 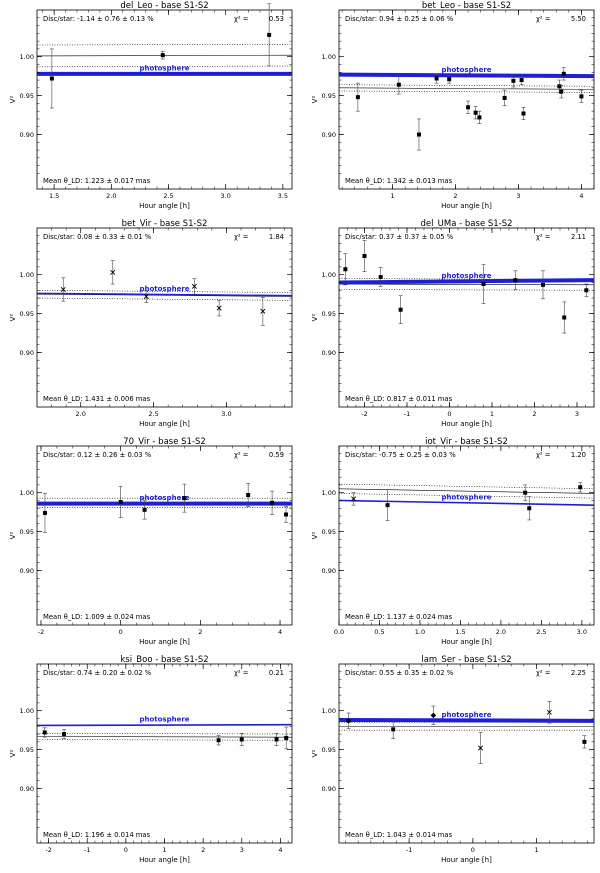 What do you see at coordinates (379, 632) in the screenshot?
I see `x-tick-label: 0.5` at bounding box center [379, 632].